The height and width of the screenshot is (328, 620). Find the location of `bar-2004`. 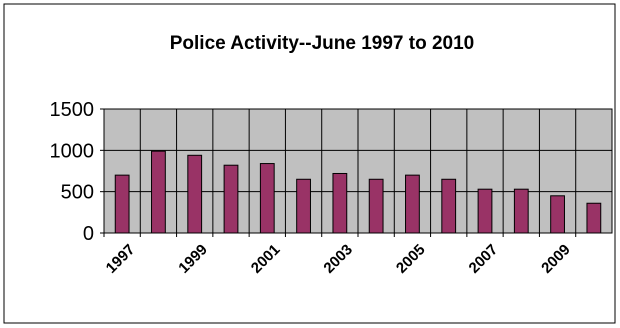

bar-2004 is located at coordinates (376, 206).